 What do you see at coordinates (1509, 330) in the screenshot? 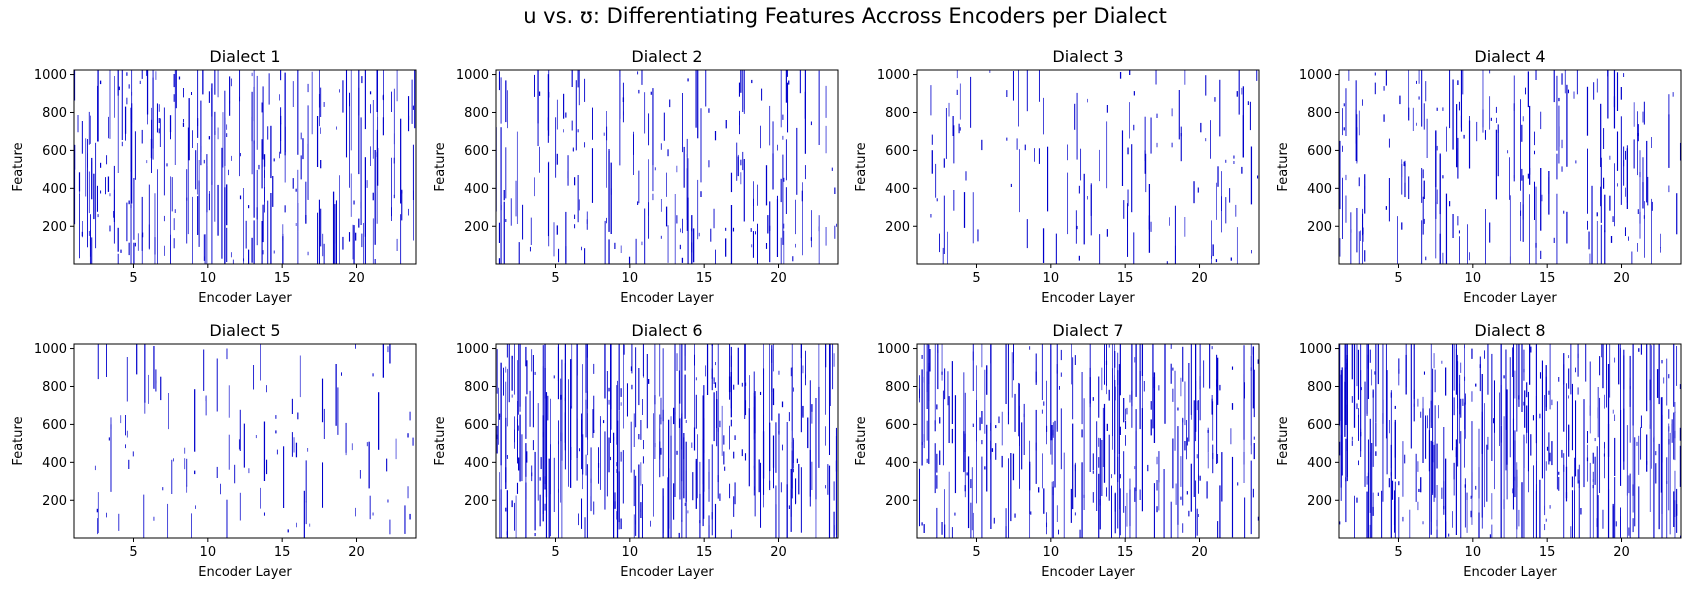
I see `subplot-title: Dialect 8` at bounding box center [1509, 330].